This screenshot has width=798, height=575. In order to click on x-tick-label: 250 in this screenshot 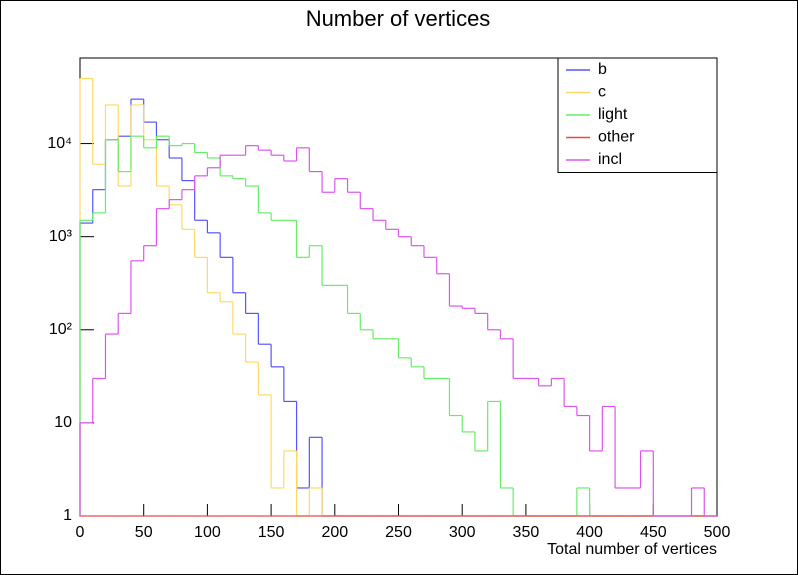, I will do `click(398, 532)`.